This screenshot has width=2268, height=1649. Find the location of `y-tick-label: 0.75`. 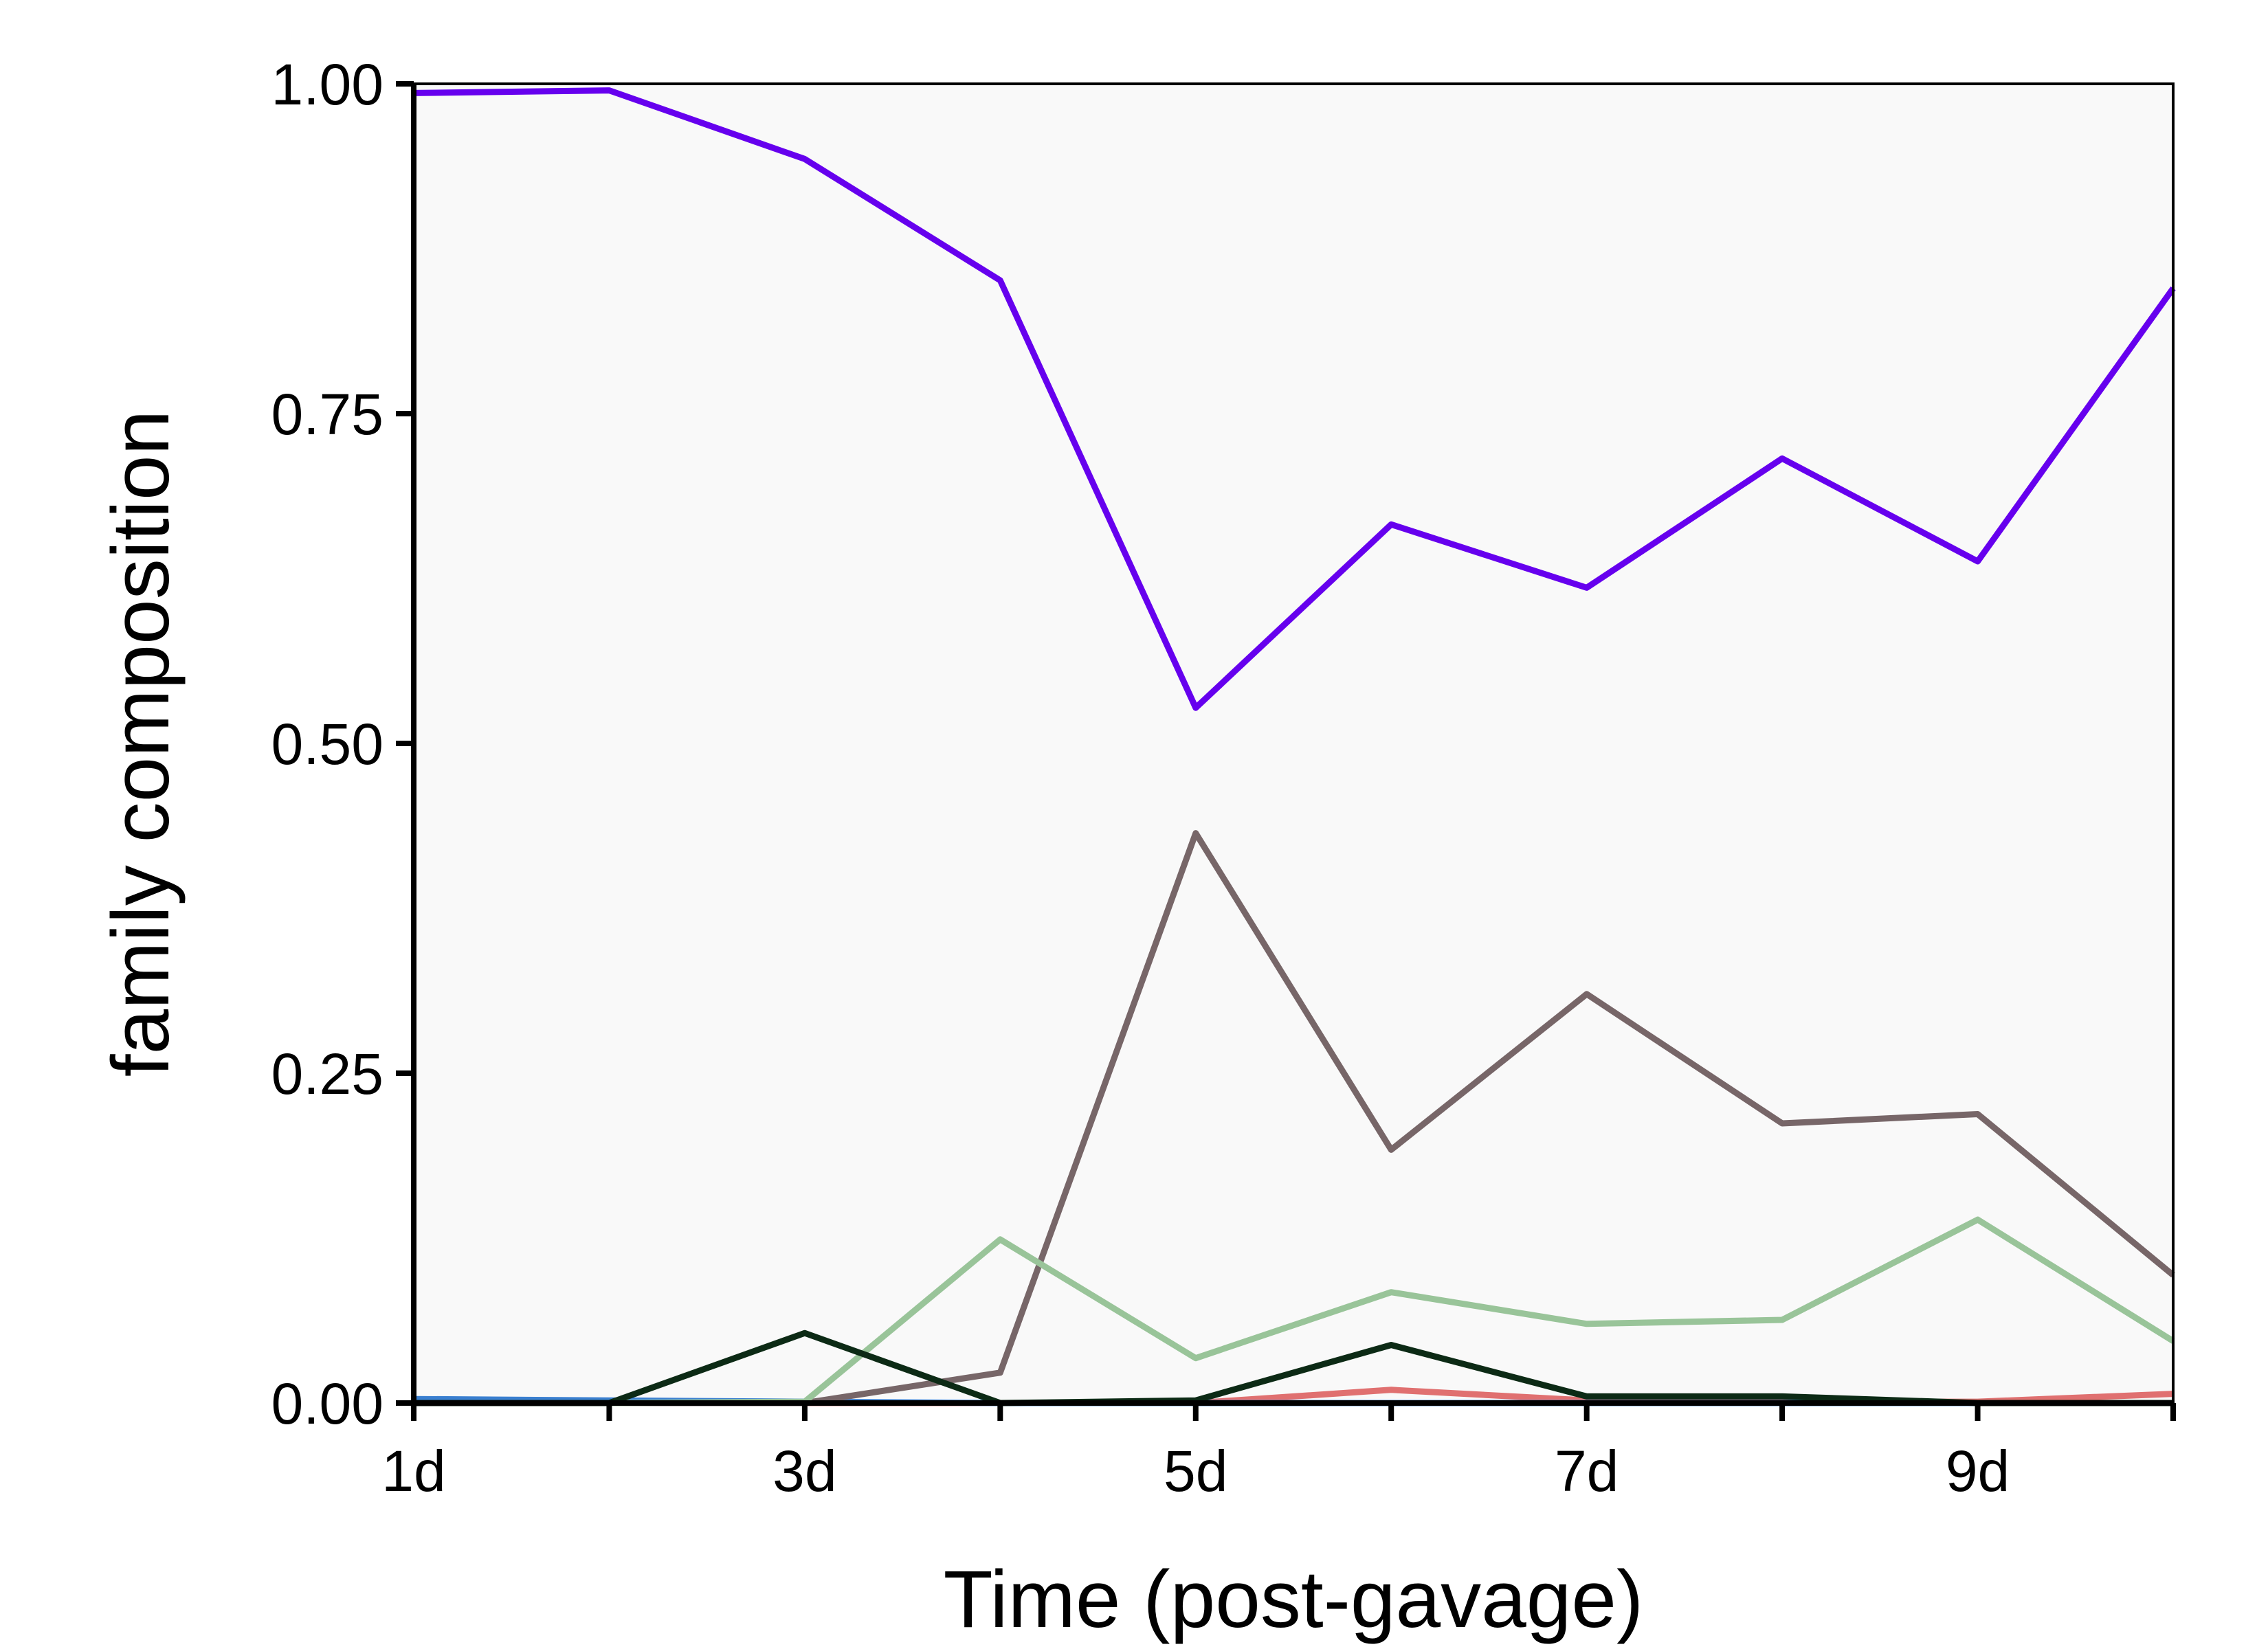

y-tick-label: 0.75 is located at coordinates (327, 414).